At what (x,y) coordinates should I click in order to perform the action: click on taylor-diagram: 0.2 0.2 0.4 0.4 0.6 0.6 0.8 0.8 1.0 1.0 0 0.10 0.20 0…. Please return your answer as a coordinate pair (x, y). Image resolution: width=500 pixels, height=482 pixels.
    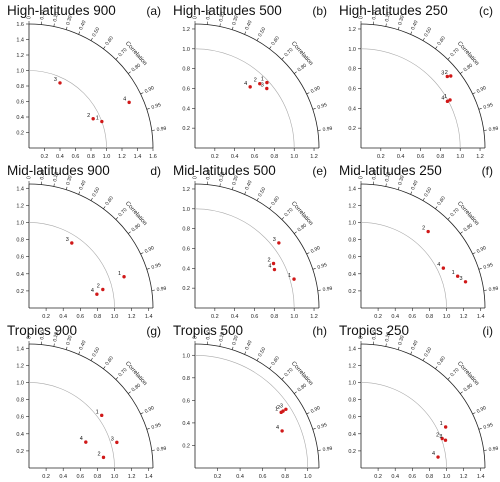
    Looking at the image, I should click on (257, 404).